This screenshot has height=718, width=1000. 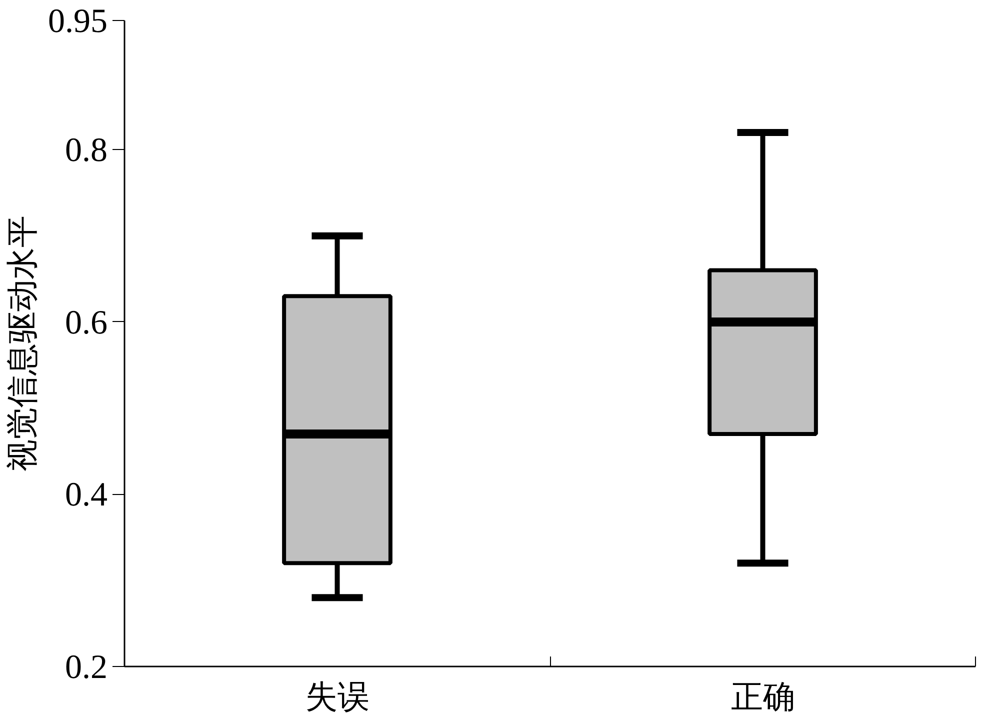 I want to click on y-tick-label: 0.8, so click(x=86, y=151).